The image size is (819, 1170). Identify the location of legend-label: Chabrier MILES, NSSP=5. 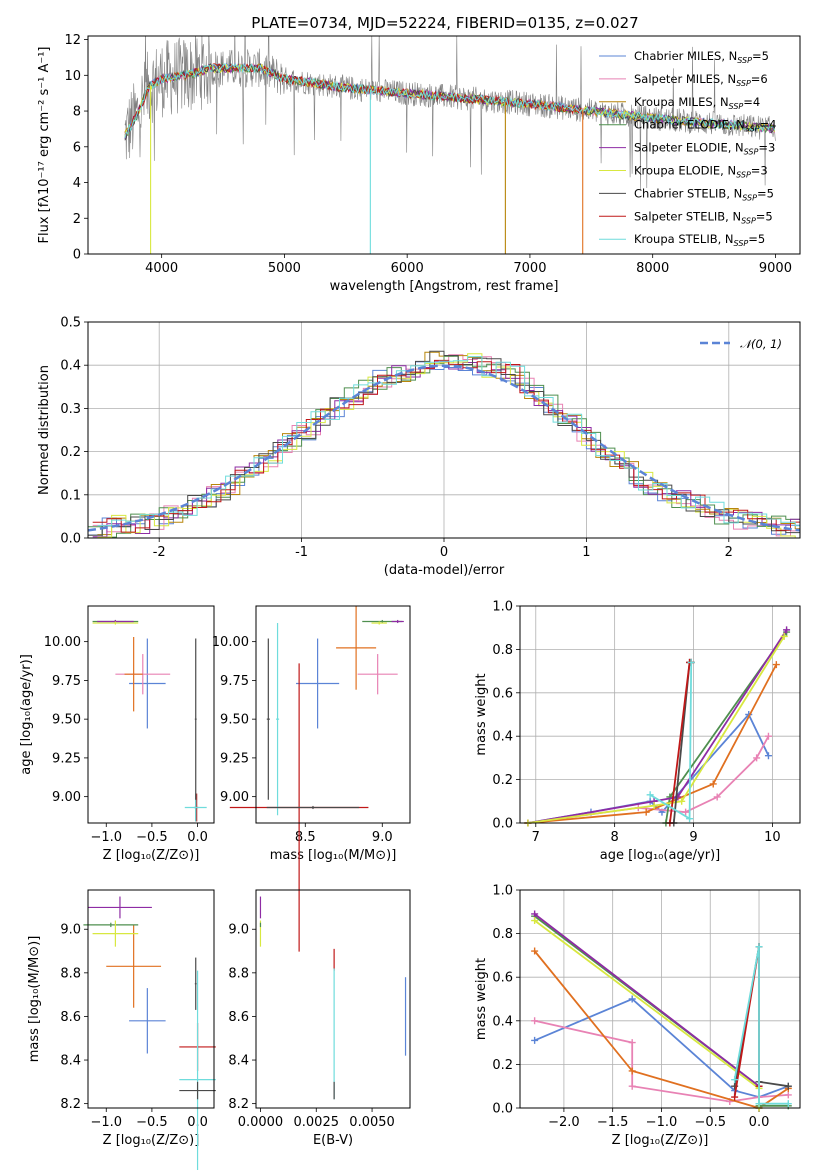
(701, 57).